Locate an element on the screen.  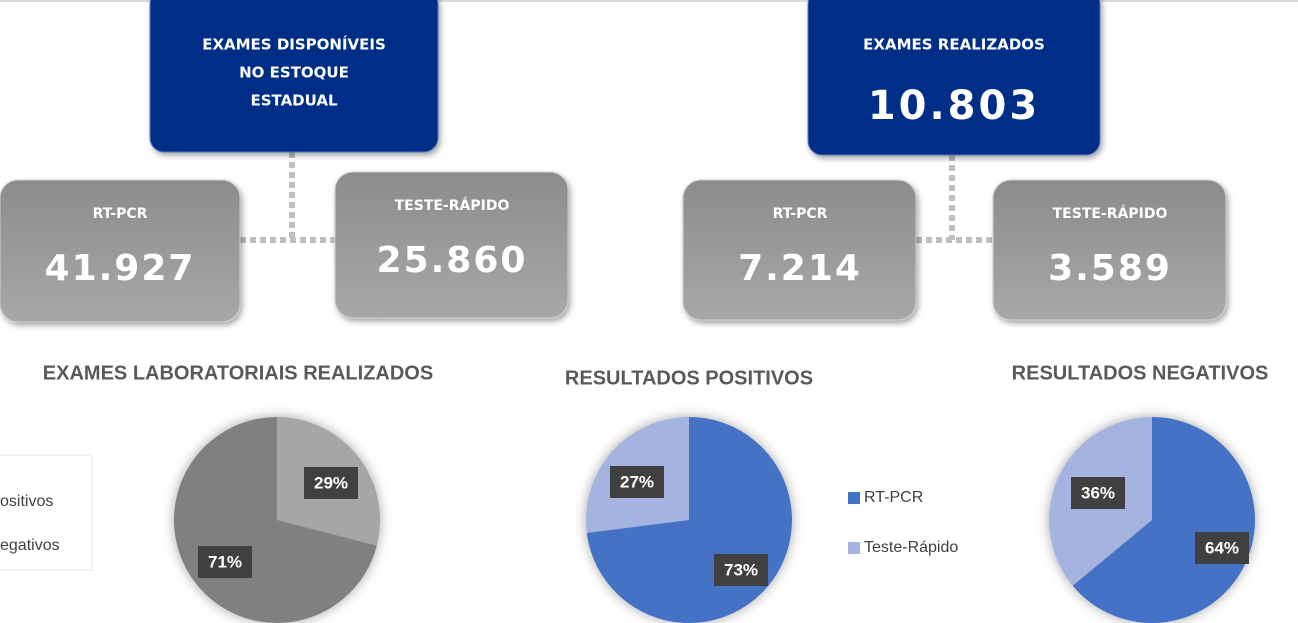
header-line: ESTADUAL is located at coordinates (294, 101).